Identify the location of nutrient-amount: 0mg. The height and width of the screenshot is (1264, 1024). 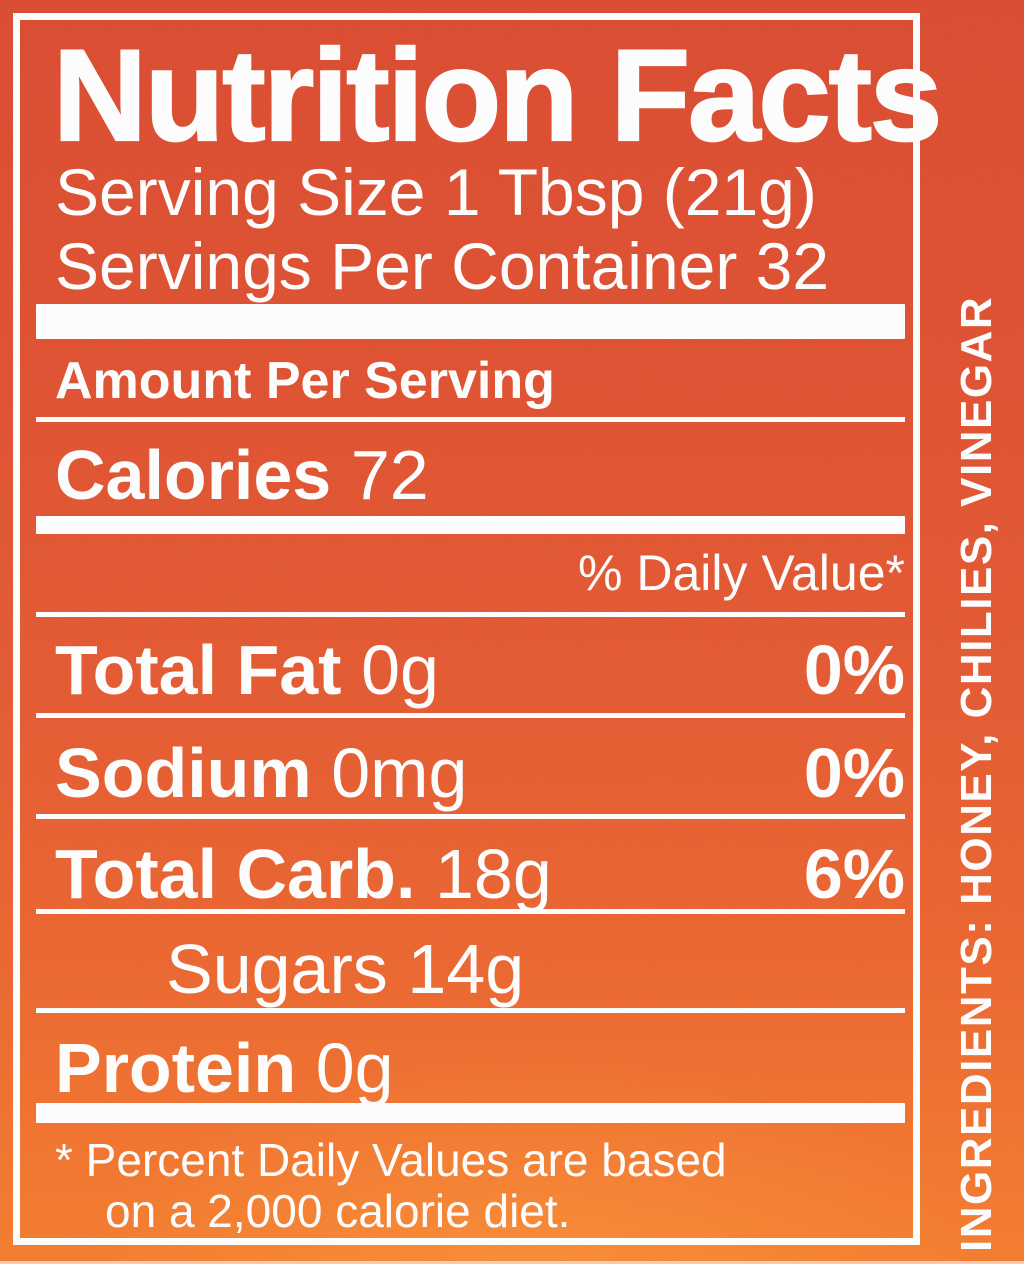
(399, 772).